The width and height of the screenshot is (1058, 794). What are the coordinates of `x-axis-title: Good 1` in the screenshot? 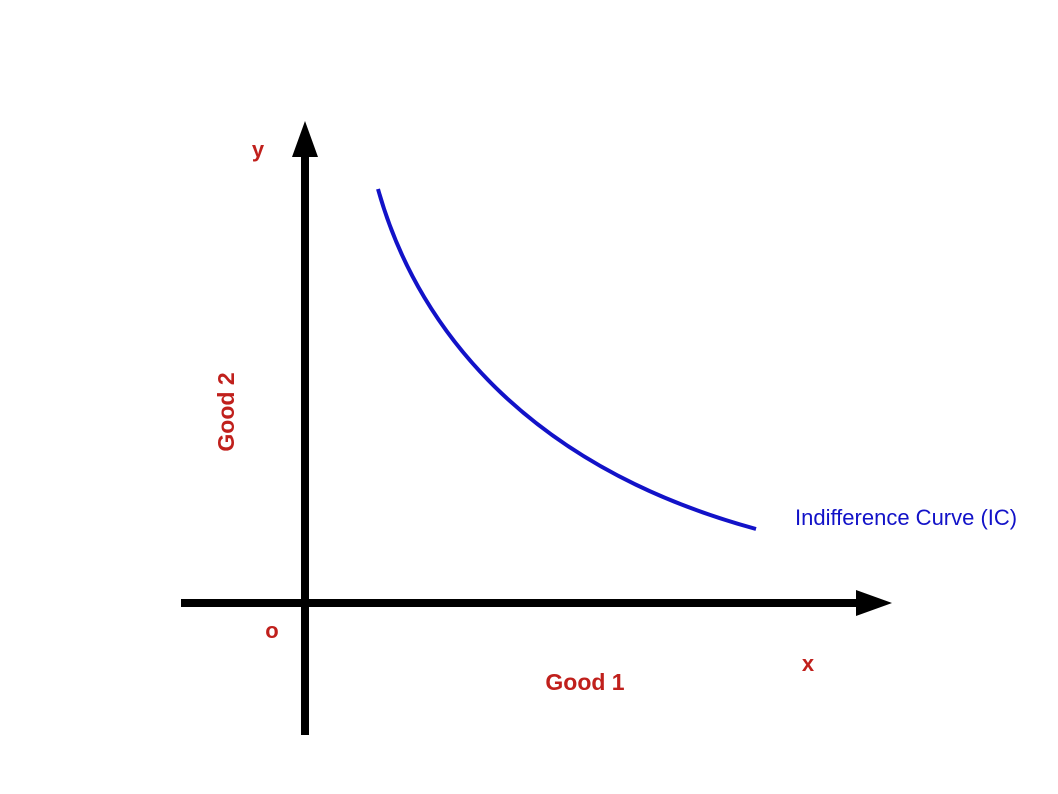 It's located at (584, 682).